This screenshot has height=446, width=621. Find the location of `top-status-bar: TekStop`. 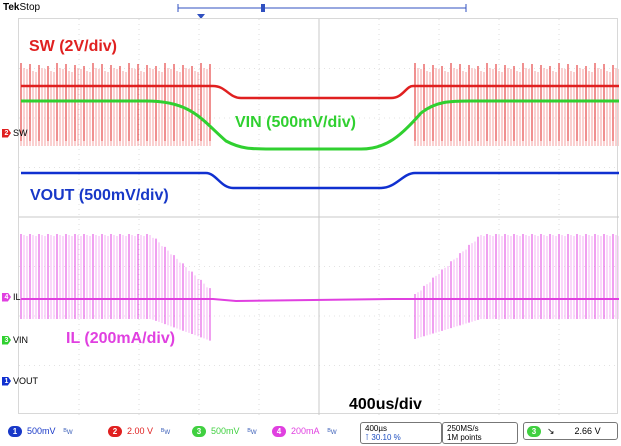

top-status-bar: TekStop is located at coordinates (310, 9).